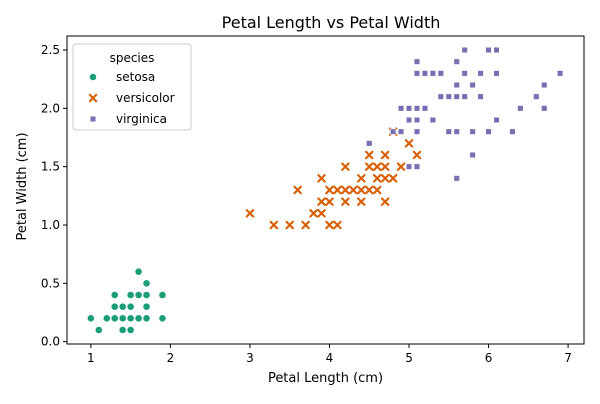 This screenshot has height=404, width=600. Describe the element at coordinates (132, 58) in the screenshot. I see `legend-title: species` at that location.